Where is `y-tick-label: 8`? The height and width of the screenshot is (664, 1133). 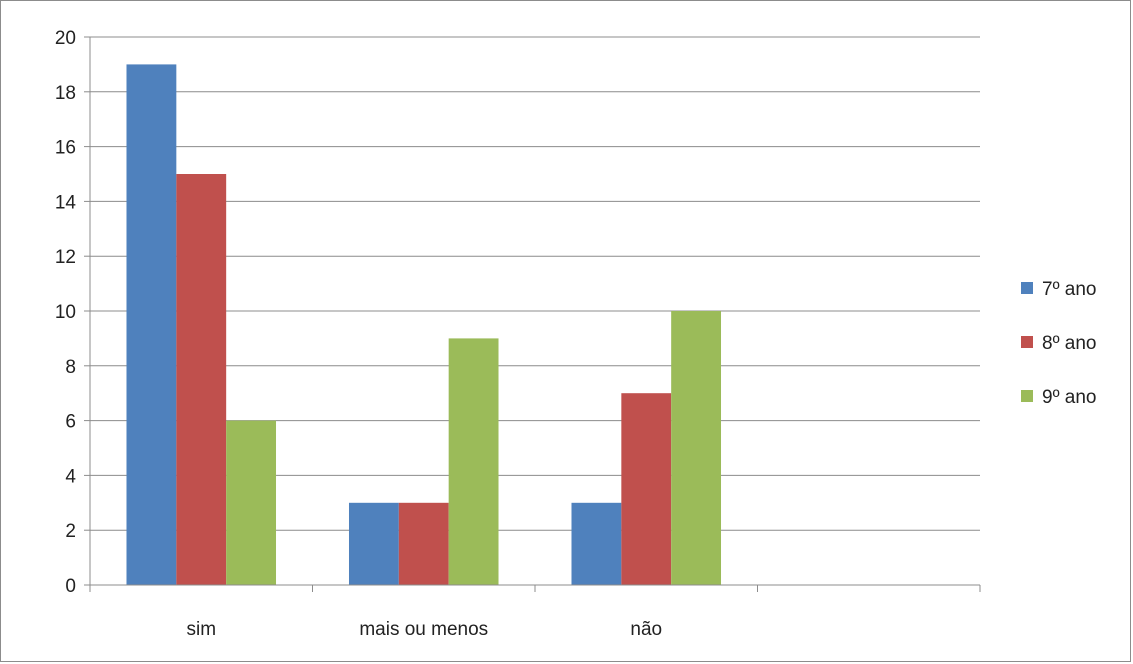 y-tick-label: 8 is located at coordinates (70, 367).